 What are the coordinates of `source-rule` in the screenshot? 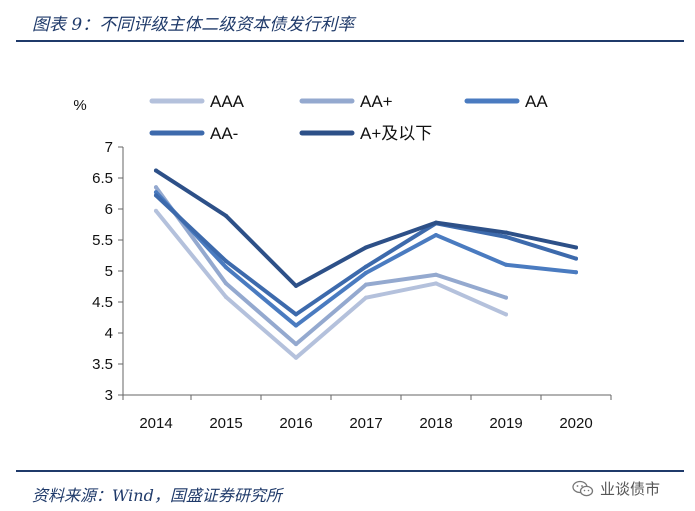 It's located at (350, 471).